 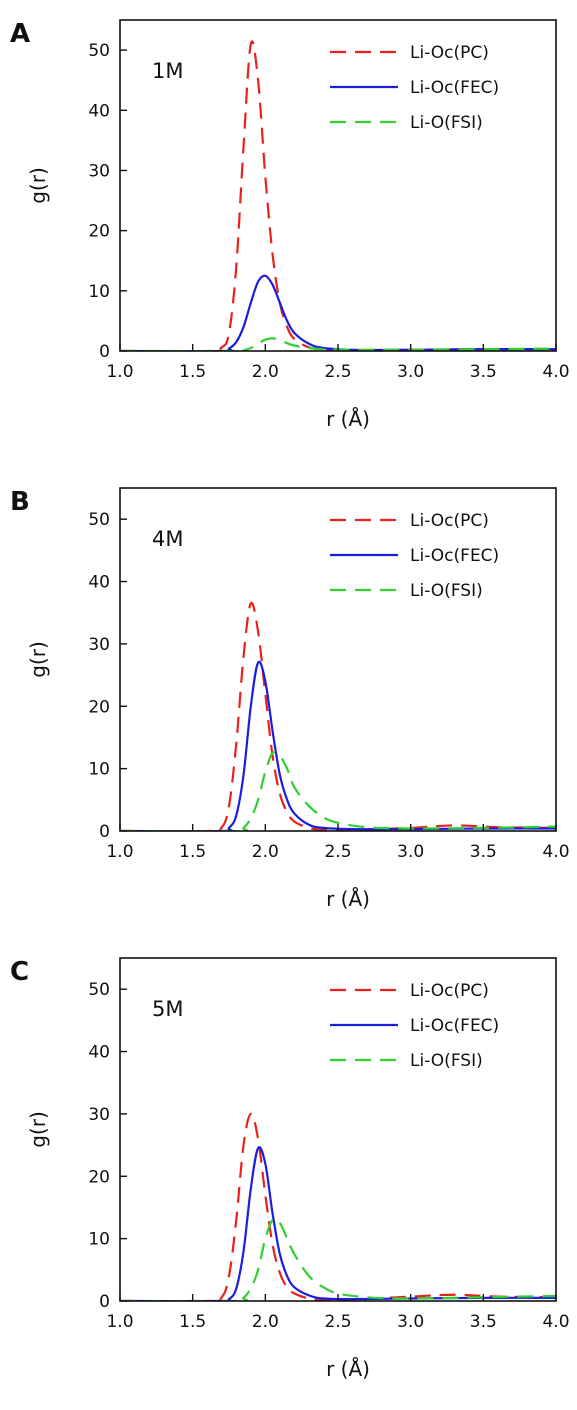 What do you see at coordinates (167, 1009) in the screenshot?
I see `concentration-label: 5M` at bounding box center [167, 1009].